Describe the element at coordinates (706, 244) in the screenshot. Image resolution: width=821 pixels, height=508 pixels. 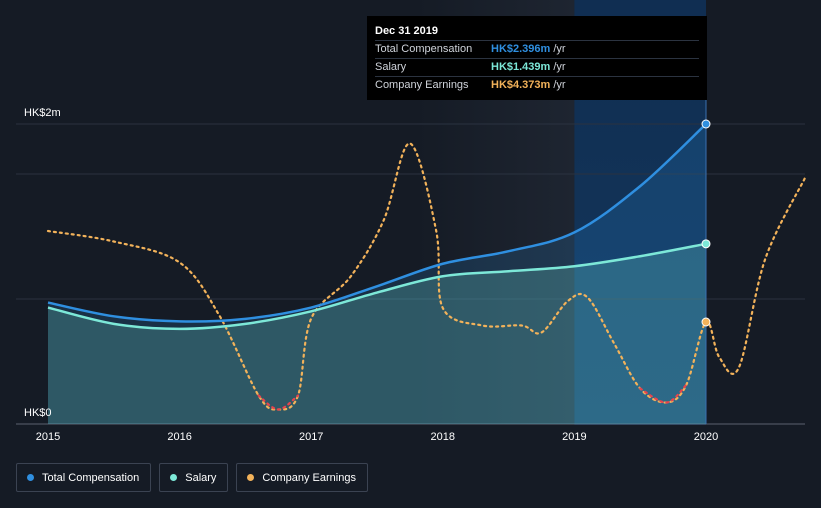
I see `salary-point` at that location.